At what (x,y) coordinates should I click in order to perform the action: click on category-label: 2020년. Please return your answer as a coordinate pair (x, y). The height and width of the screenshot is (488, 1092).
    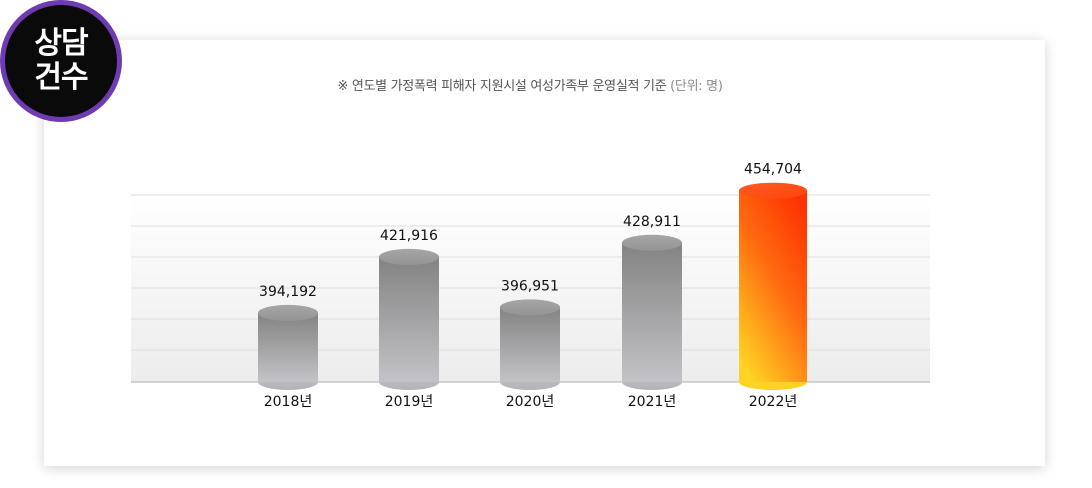
    Looking at the image, I should click on (530, 402).